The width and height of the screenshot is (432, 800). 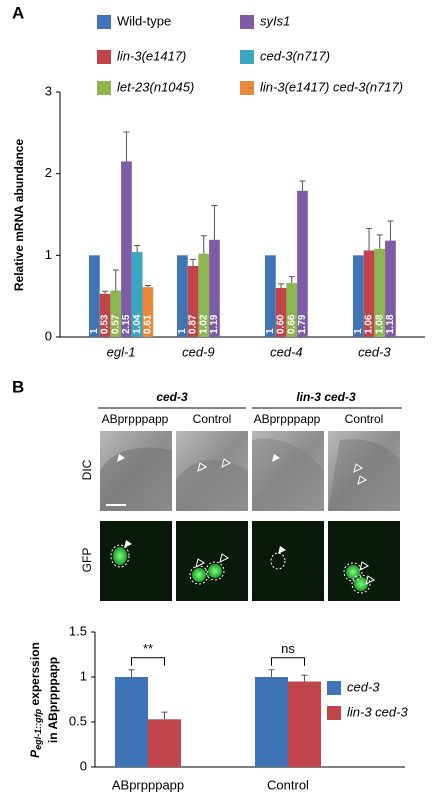 I want to click on y-axis-label: Pegl-1::gfp experssion, so click(x=35, y=700).